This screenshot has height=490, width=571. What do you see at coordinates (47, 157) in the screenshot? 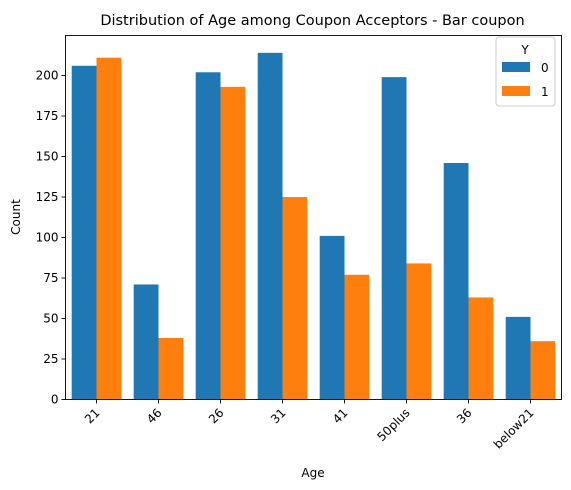
I see `y-tick-label: 150` at bounding box center [47, 157].